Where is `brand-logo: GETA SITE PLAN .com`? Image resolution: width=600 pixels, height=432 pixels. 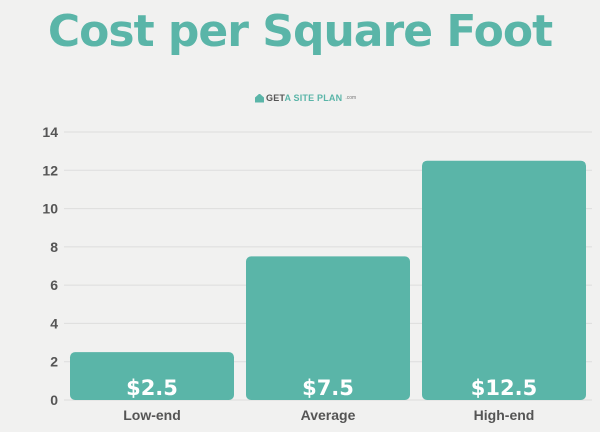 brand-logo: GETA SITE PLAN .com is located at coordinates (305, 98).